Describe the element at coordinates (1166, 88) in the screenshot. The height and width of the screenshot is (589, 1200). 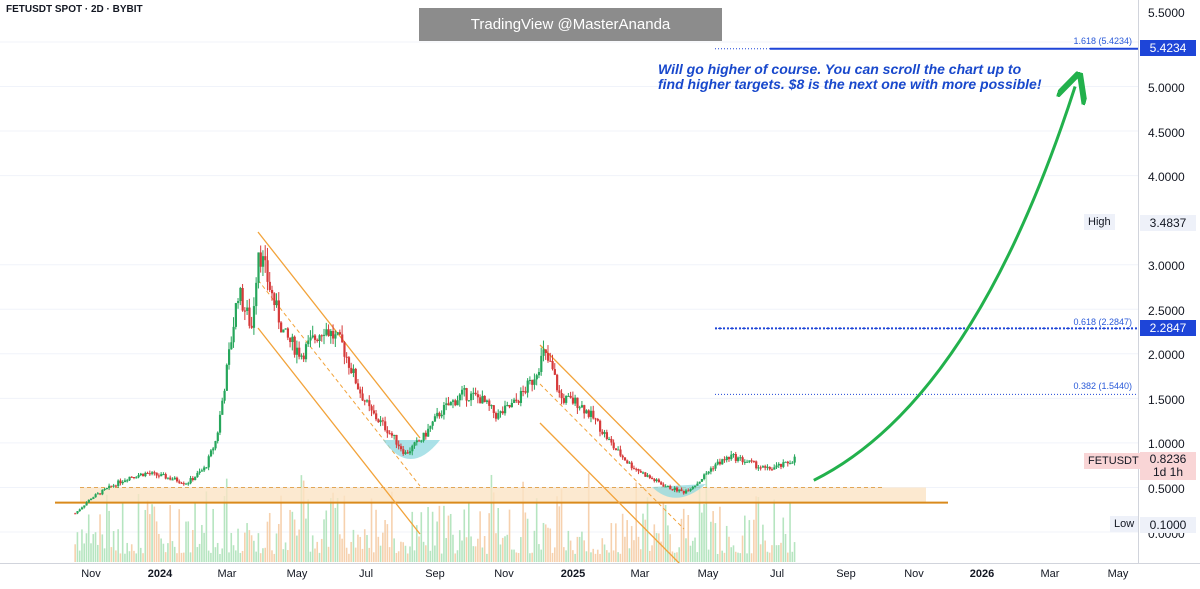
I see `price-tick: 5.0000` at that location.